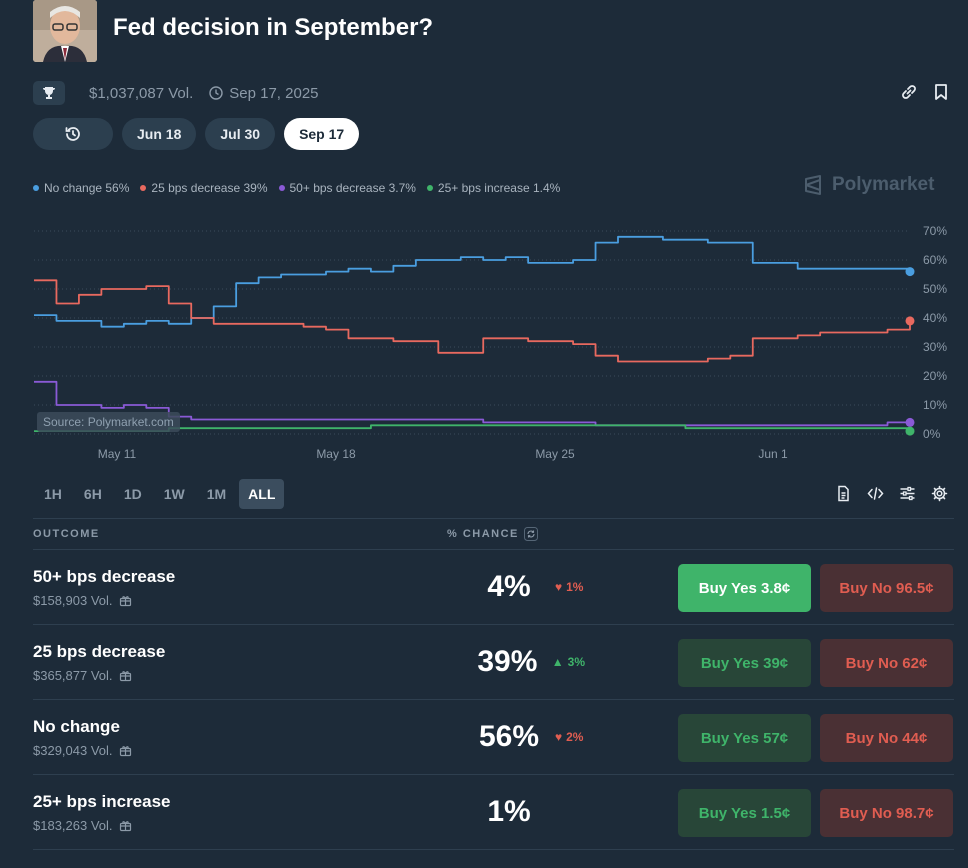  I want to click on chance-value: 39%, so click(507, 661).